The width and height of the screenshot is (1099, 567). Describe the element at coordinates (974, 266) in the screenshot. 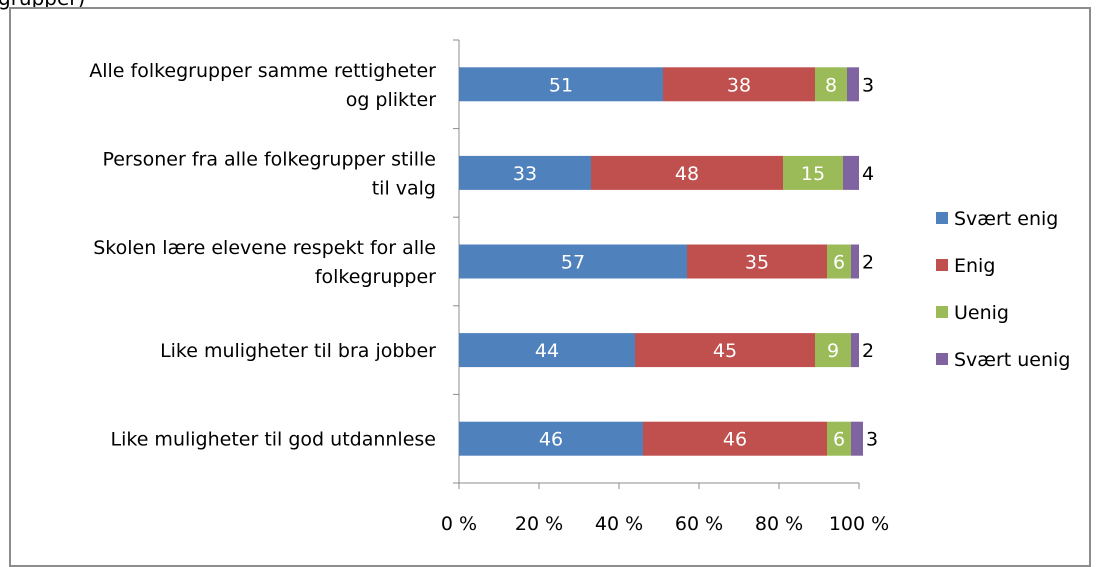

I see `legend-label: Enig` at that location.